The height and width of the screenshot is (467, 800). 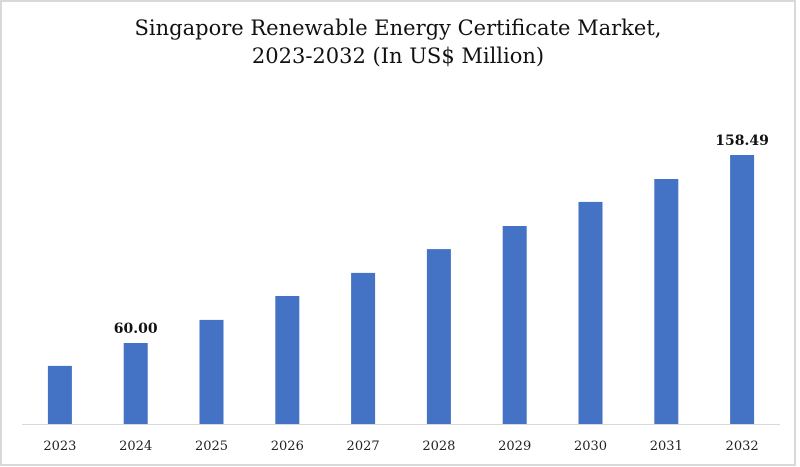 What do you see at coordinates (590, 312) in the screenshot?
I see `bar-2030` at bounding box center [590, 312].